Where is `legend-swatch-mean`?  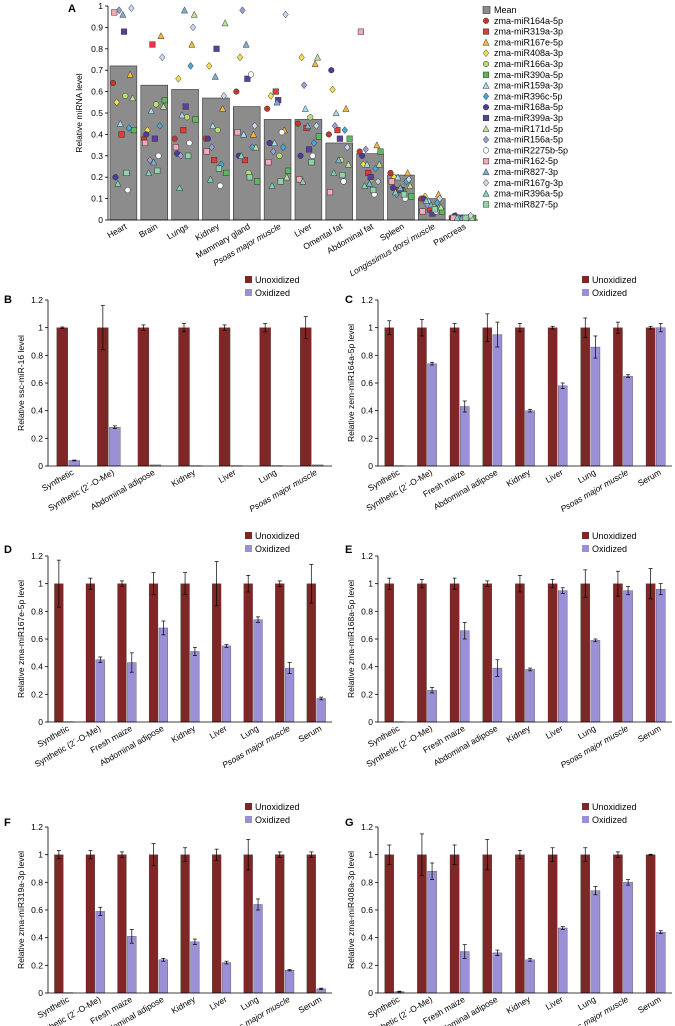 legend-swatch-mean is located at coordinates (486, 10).